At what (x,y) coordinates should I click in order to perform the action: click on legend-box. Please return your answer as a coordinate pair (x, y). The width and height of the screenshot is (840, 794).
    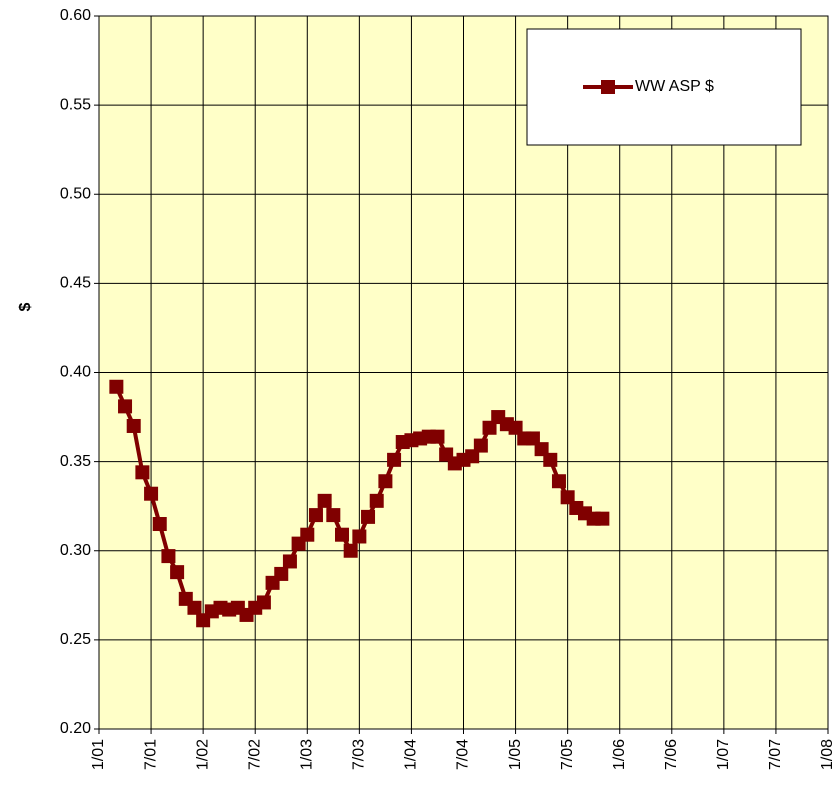
    Looking at the image, I should click on (664, 87).